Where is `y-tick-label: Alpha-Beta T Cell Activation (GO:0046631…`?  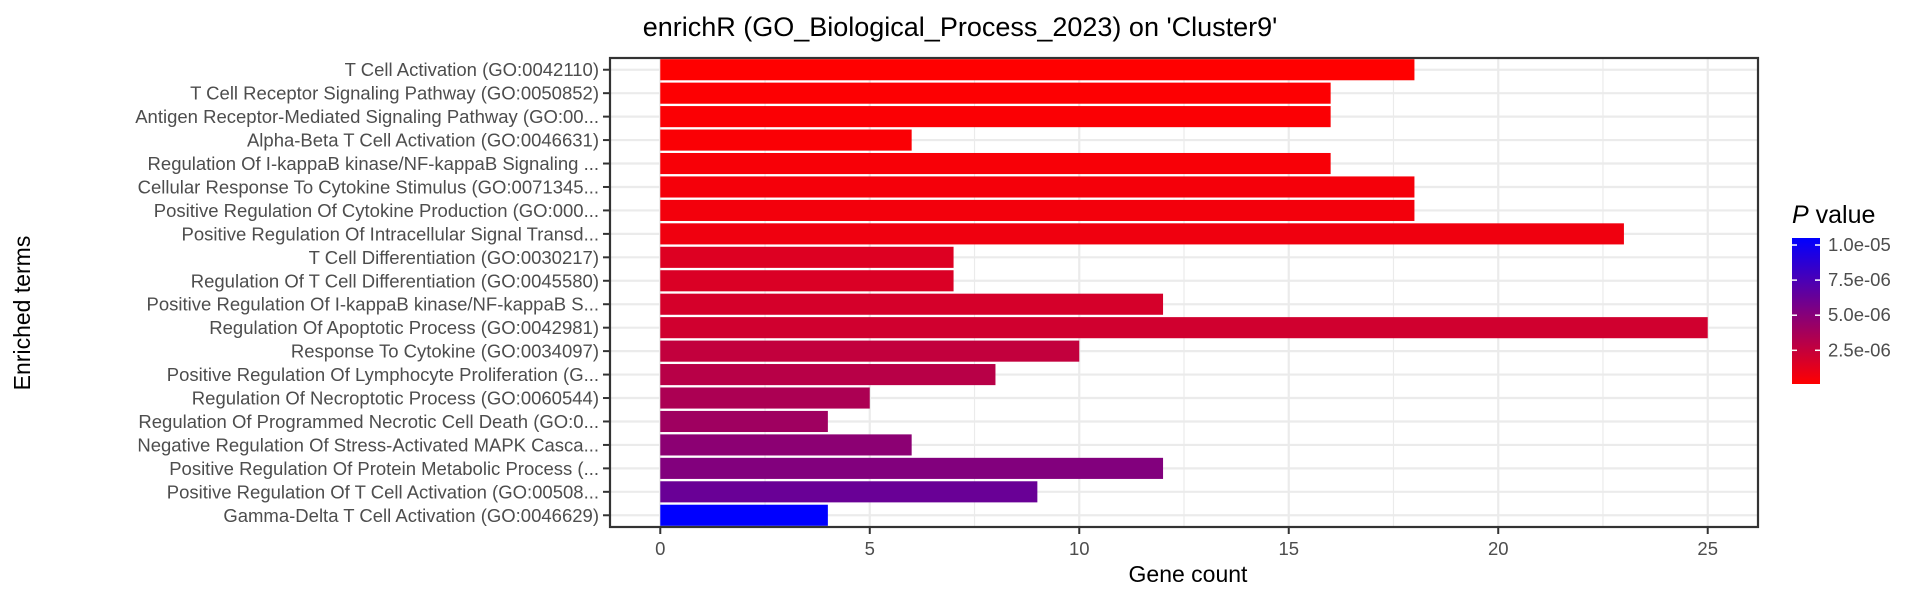 y-tick-label: Alpha-Beta T Cell Activation (GO:0046631… is located at coordinates (423, 140).